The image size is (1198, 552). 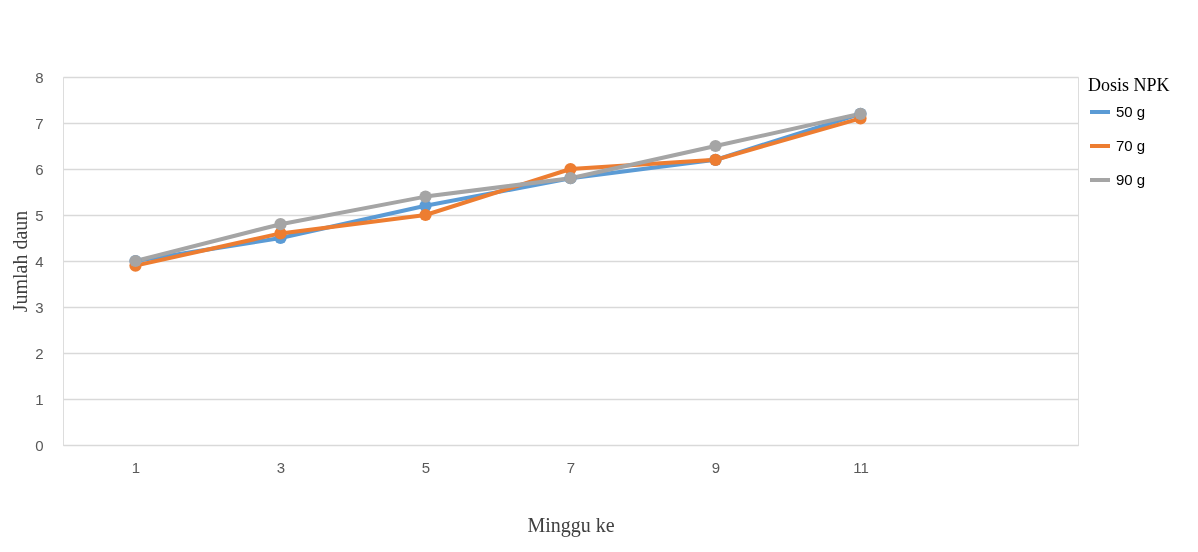 What do you see at coordinates (716, 467) in the screenshot?
I see `x-tick-label: 9` at bounding box center [716, 467].